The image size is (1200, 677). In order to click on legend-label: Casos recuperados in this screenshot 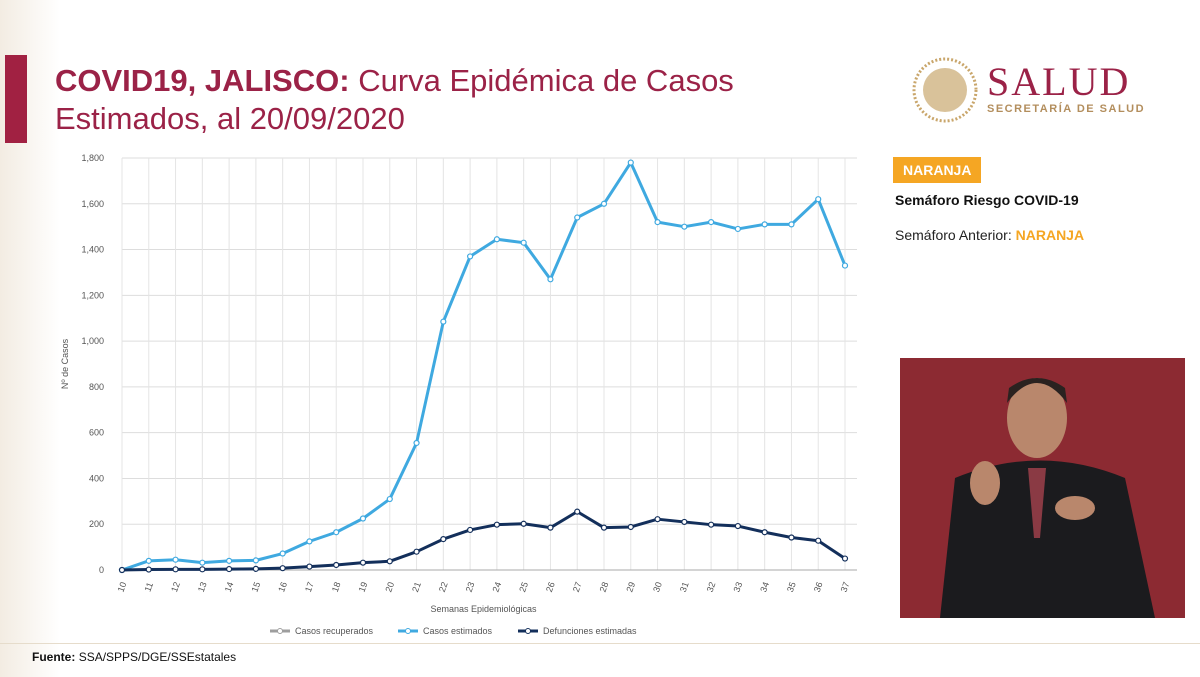, I will do `click(334, 631)`.